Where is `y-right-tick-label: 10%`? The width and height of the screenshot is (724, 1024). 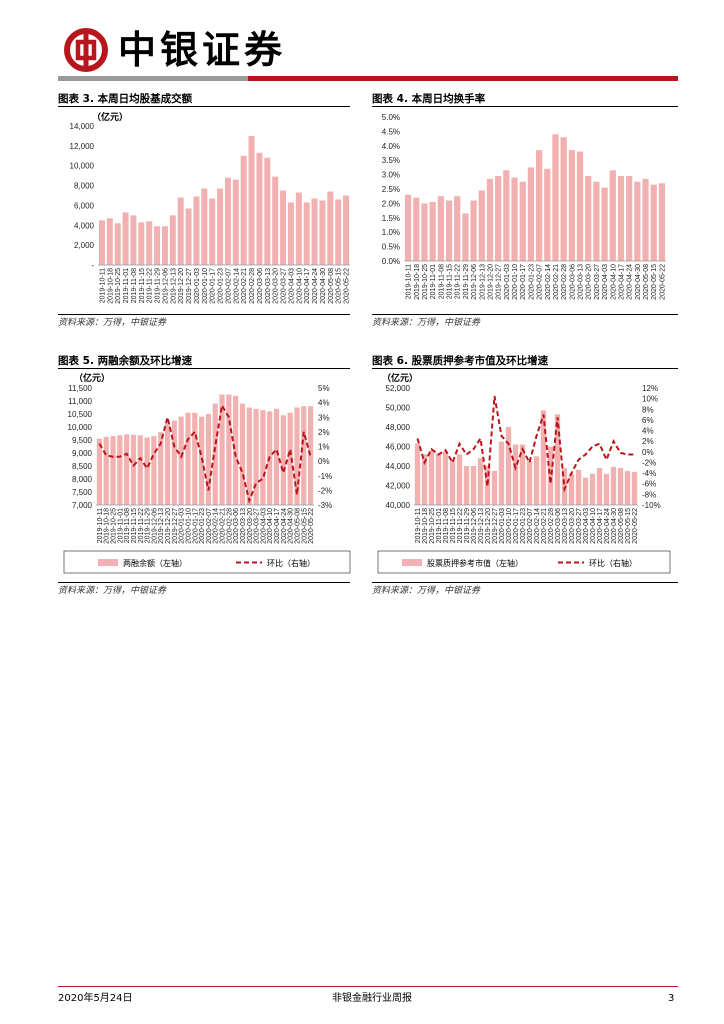 y-right-tick-label: 10% is located at coordinates (650, 399).